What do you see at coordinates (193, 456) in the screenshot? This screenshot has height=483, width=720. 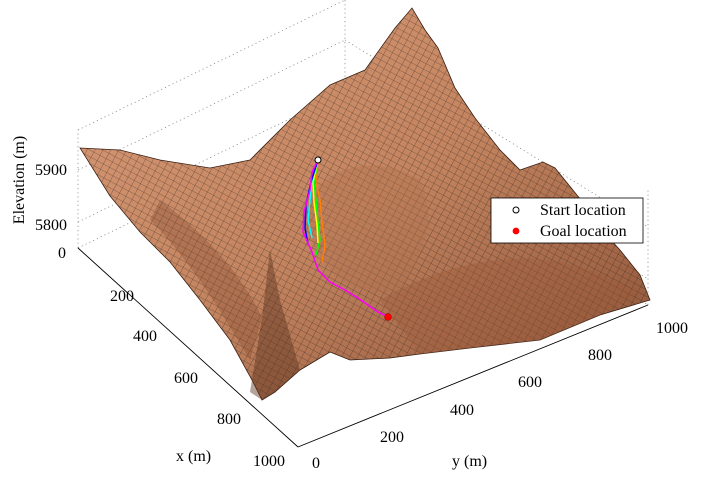 I see `x-axis-label: x (m)` at bounding box center [193, 456].